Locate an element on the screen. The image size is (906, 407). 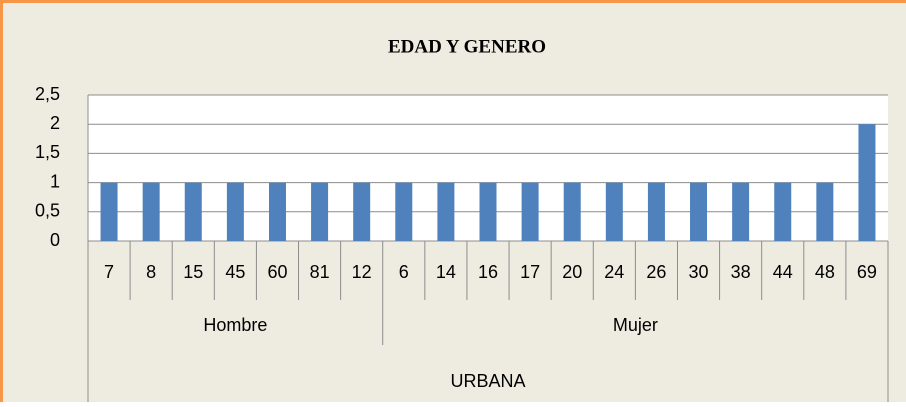
x-tick-label: 48 is located at coordinates (825, 272).